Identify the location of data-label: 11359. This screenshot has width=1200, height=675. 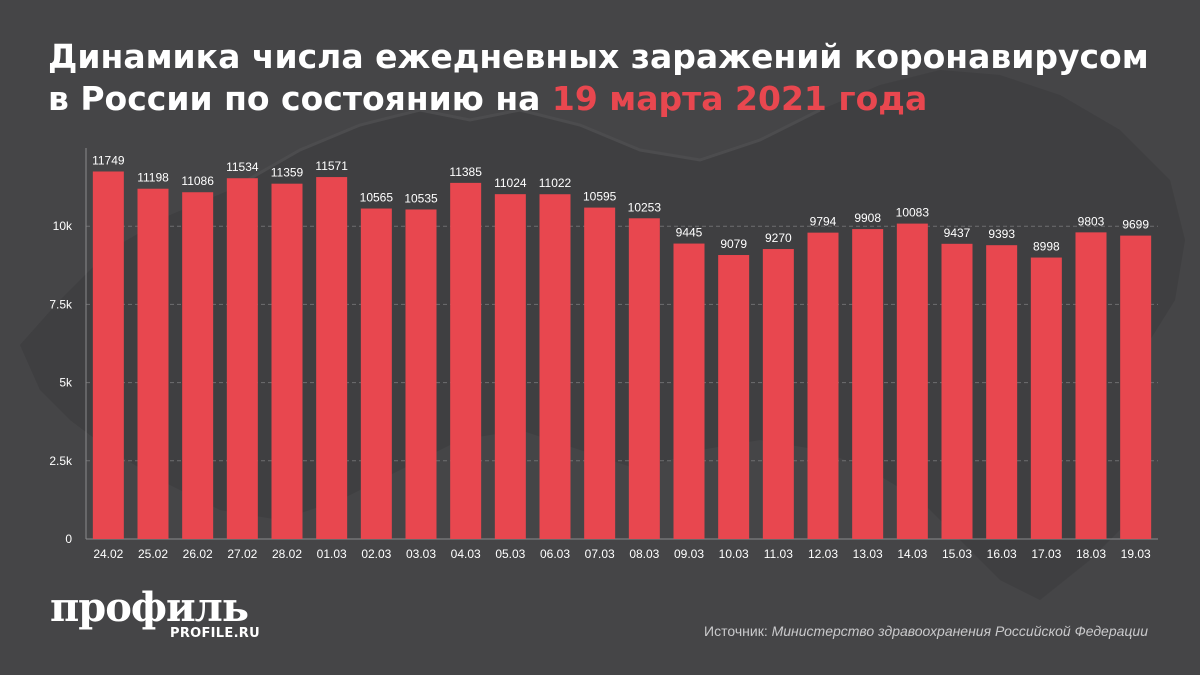
(287, 173).